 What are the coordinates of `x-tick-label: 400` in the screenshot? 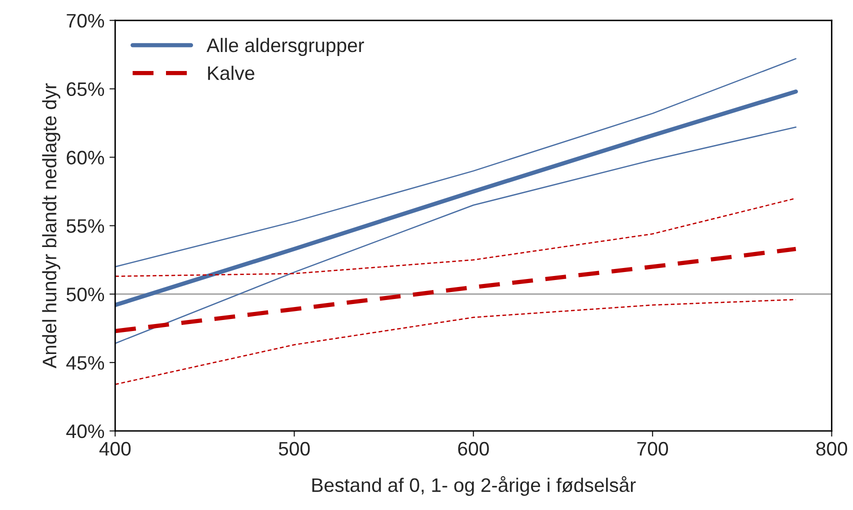 It's located at (115, 449).